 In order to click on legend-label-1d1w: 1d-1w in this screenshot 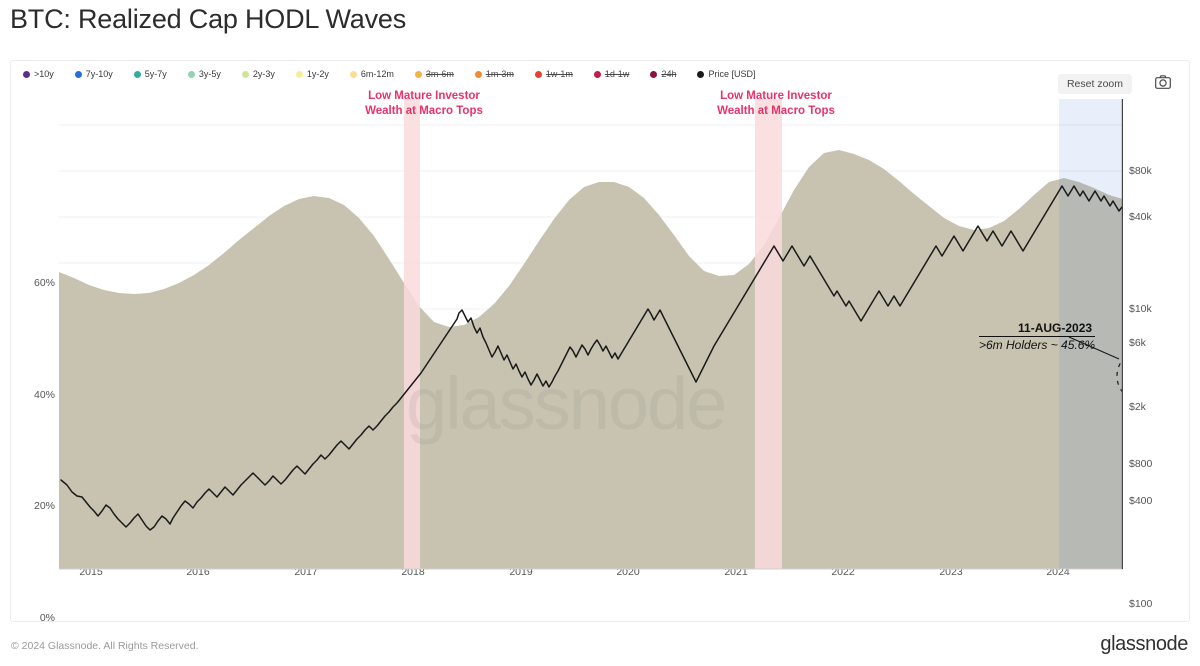, I will do `click(617, 74)`.